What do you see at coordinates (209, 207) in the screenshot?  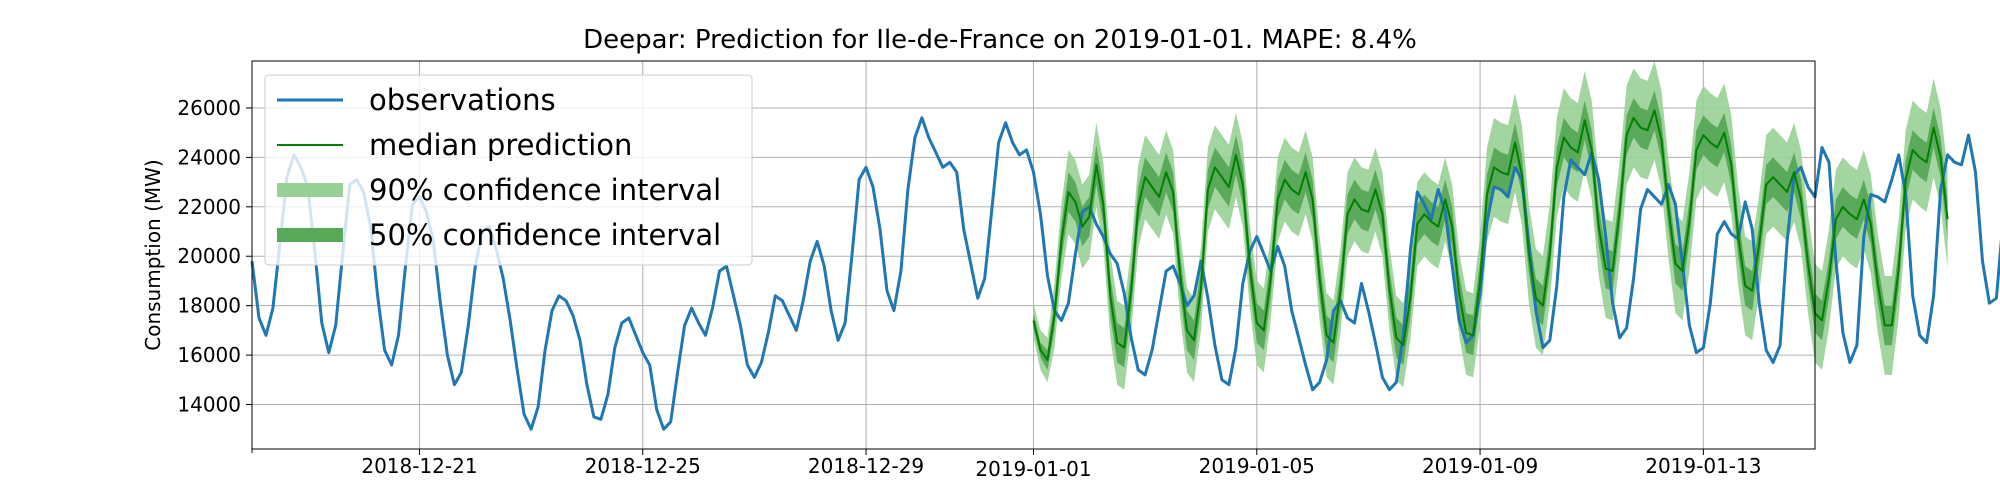 I see `y-tick-label: 22000` at bounding box center [209, 207].